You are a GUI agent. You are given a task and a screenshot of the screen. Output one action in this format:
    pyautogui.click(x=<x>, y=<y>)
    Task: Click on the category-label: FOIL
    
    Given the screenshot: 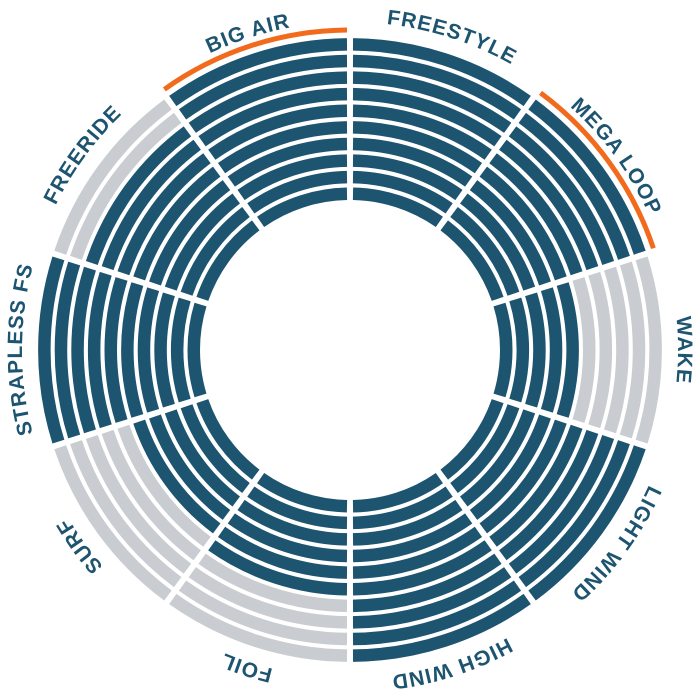 What is the action you would take?
    pyautogui.click(x=245, y=667)
    